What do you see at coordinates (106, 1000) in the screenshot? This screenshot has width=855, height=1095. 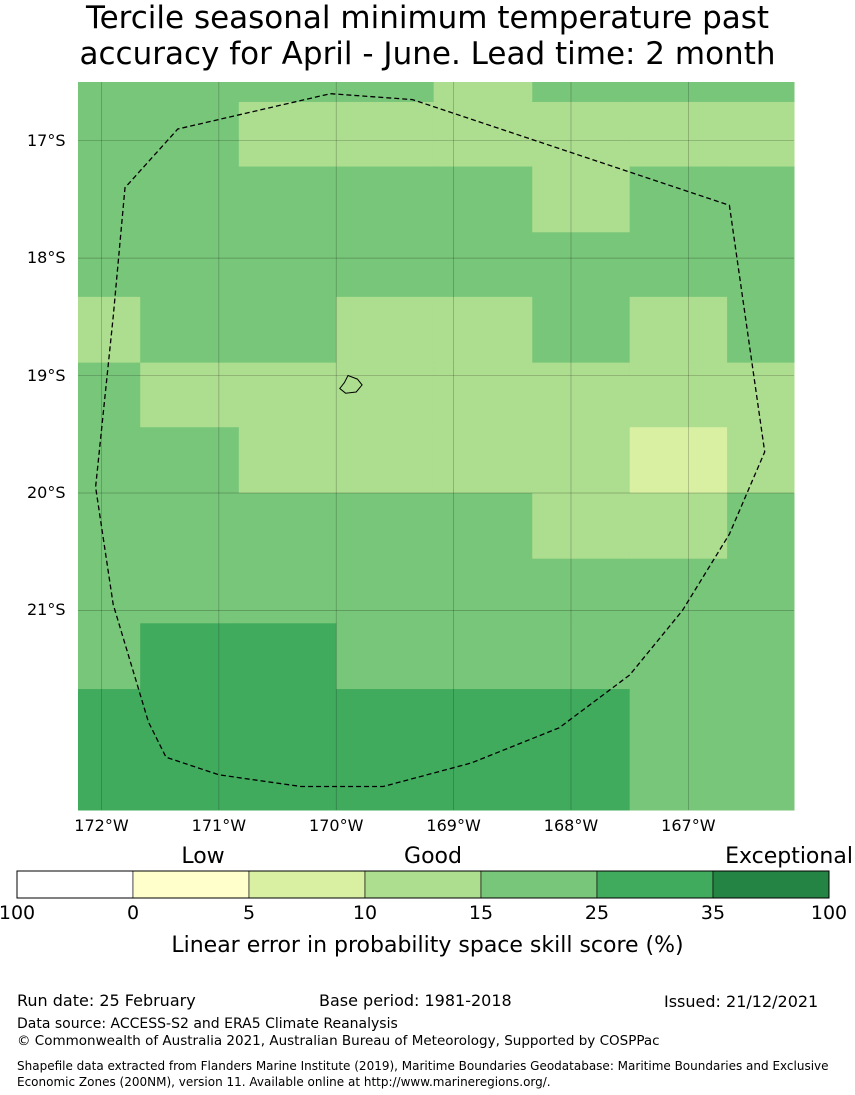 I see `run-date: Run date: 25 February` at bounding box center [106, 1000].